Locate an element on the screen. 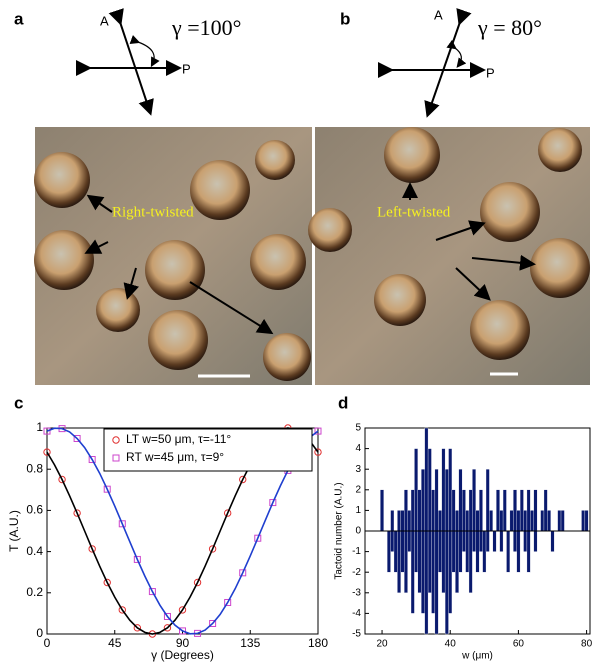 This screenshot has height=668, width=595. y-axis-label: T (A.U.) is located at coordinates (14, 531).